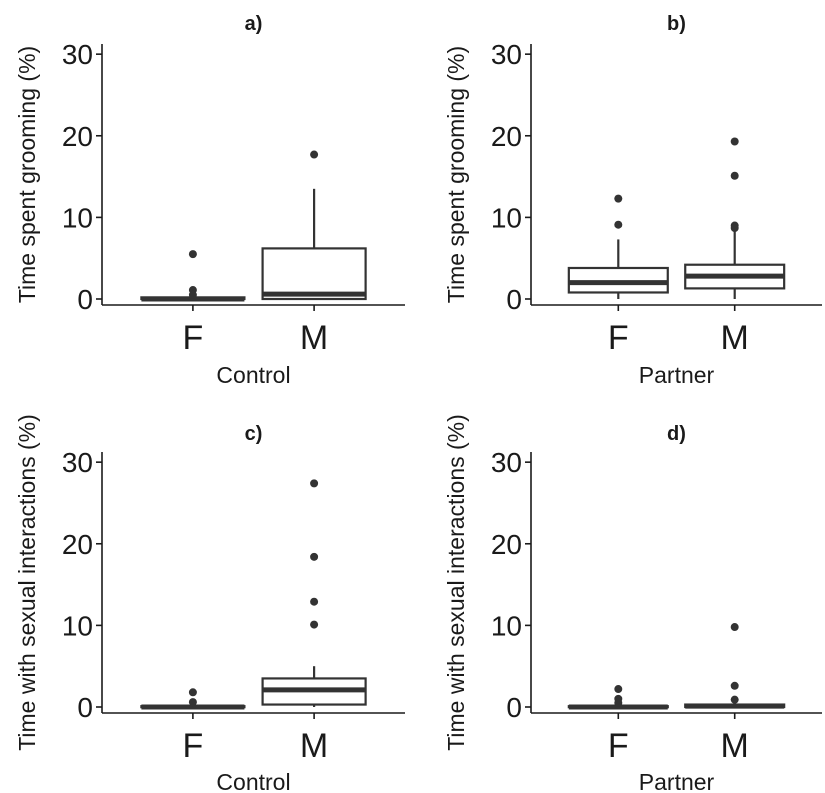 Image resolution: width=825 pixels, height=793 pixels. I want to click on panel-title: a), so click(254, 24).